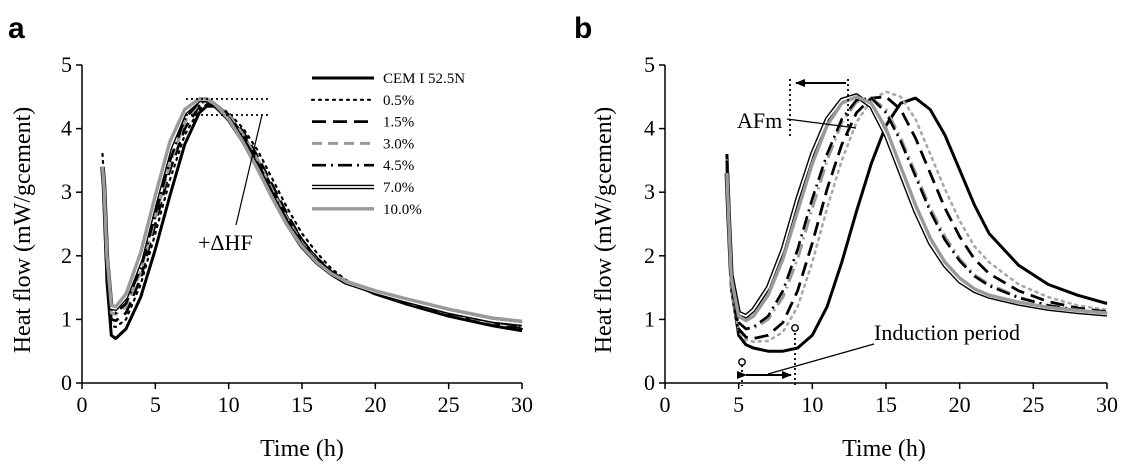 This screenshot has width=1127, height=466. I want to click on delta-hf-label: +ΔHF, so click(225, 242).